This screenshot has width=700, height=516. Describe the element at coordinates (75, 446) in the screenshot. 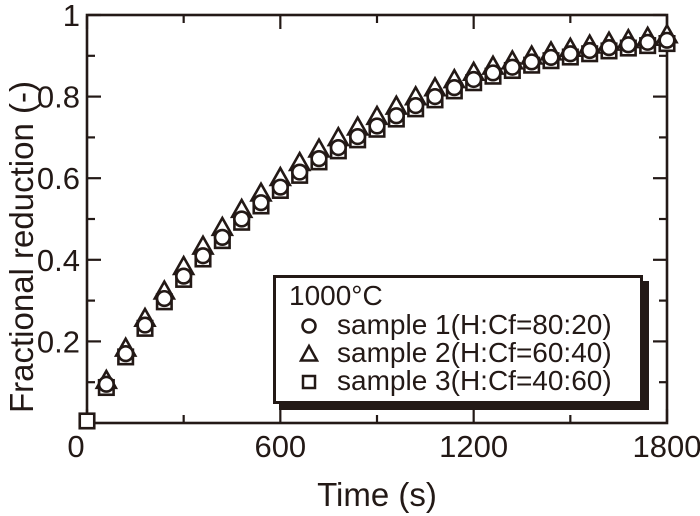

I see `x-tick-label: 0` at that location.